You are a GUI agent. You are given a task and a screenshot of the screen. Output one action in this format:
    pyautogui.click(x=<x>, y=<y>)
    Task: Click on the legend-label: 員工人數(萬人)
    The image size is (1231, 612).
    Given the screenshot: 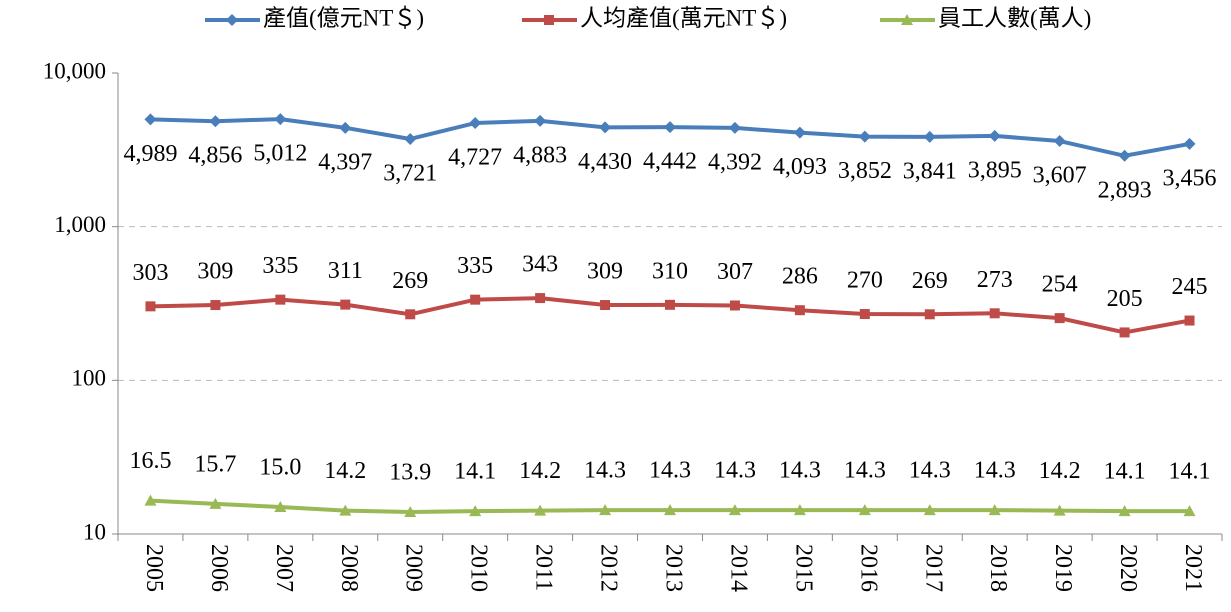 What is the action you would take?
    pyautogui.click(x=1014, y=17)
    